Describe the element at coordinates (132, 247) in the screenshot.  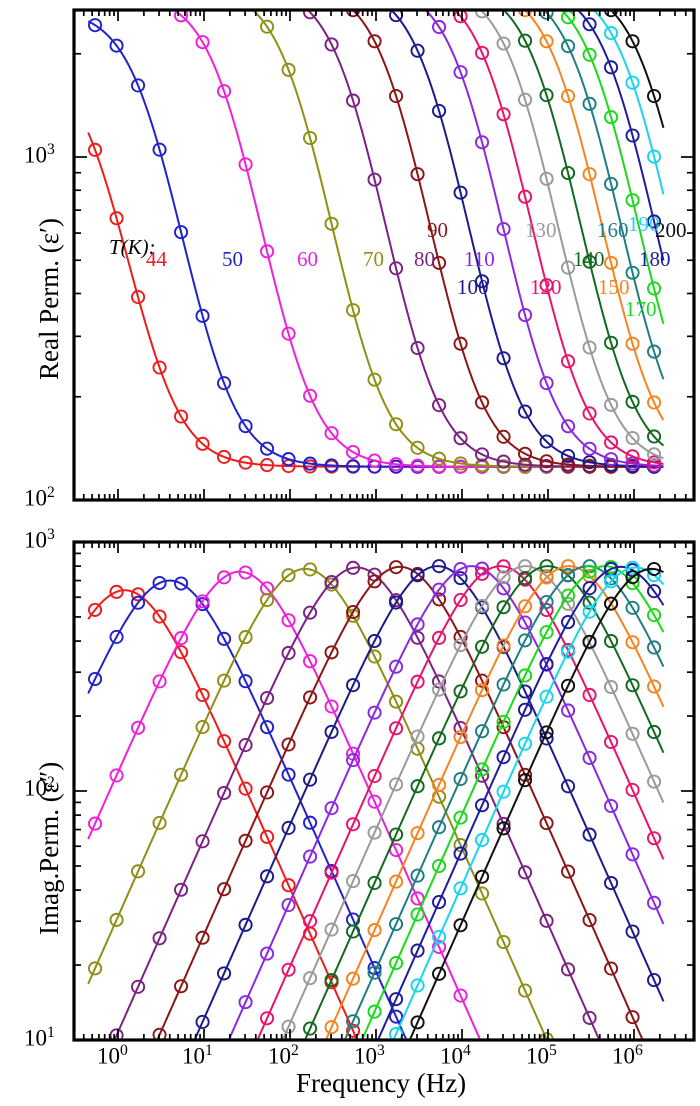
I see `legend-header: T(K):` at that location.